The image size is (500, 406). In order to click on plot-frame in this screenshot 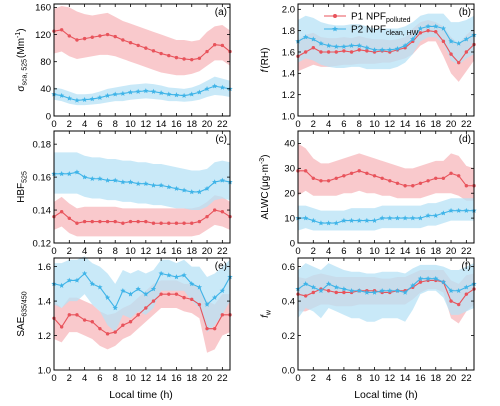, I will do `click(386, 314)`.